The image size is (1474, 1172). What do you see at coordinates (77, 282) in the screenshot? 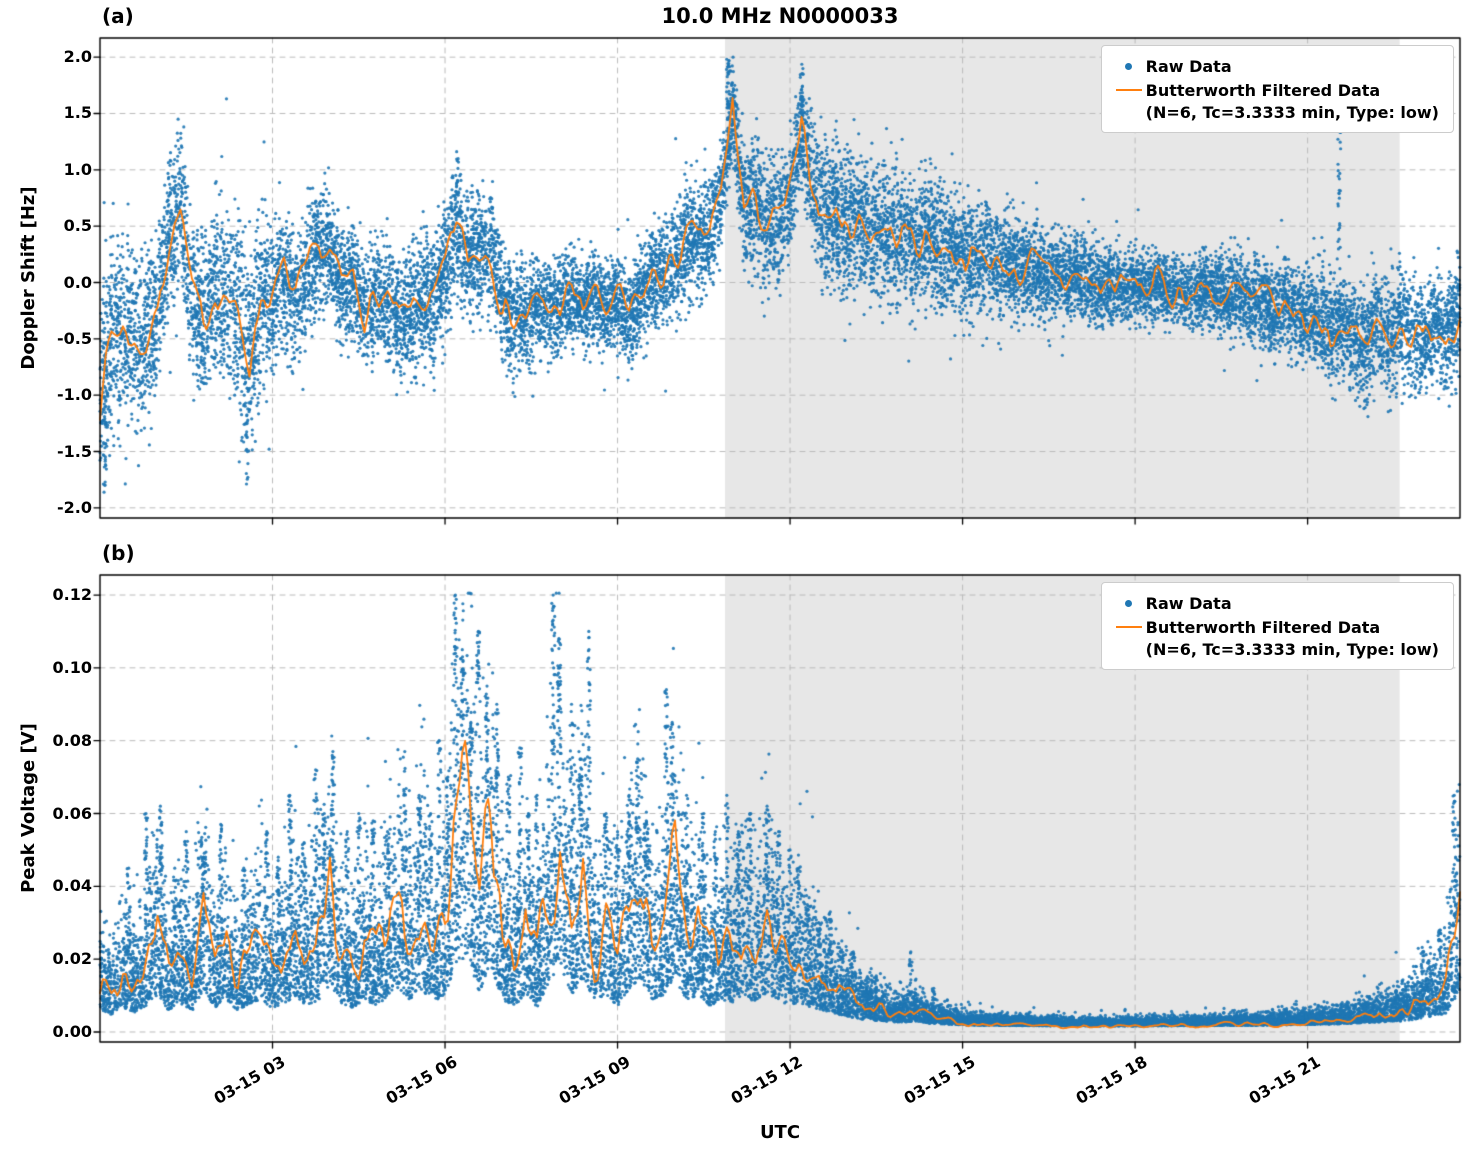
I see `y-tick-label-a: 0.0` at bounding box center [77, 282].